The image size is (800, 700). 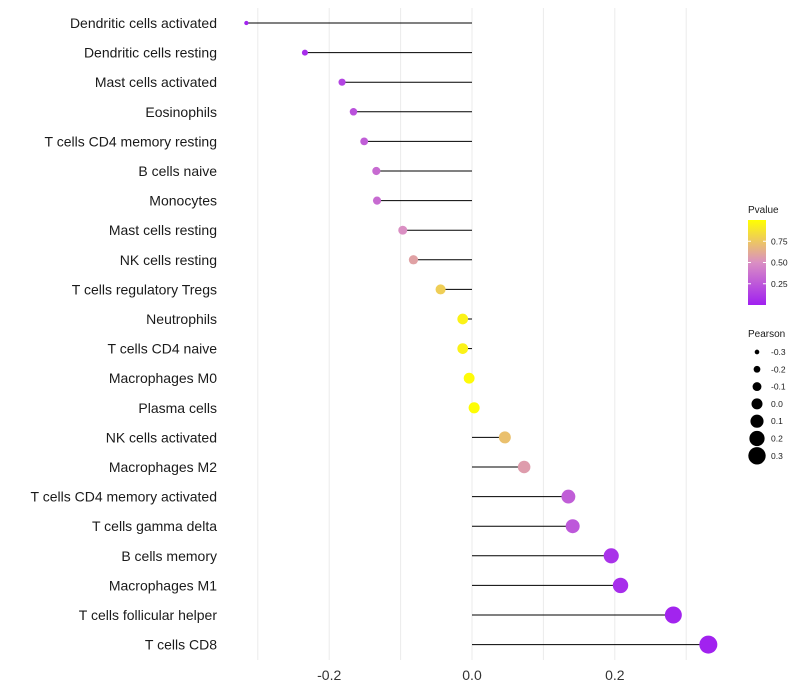 What do you see at coordinates (779, 263) in the screenshot?
I see `colorbar-tick-label: 0.50` at bounding box center [779, 263].